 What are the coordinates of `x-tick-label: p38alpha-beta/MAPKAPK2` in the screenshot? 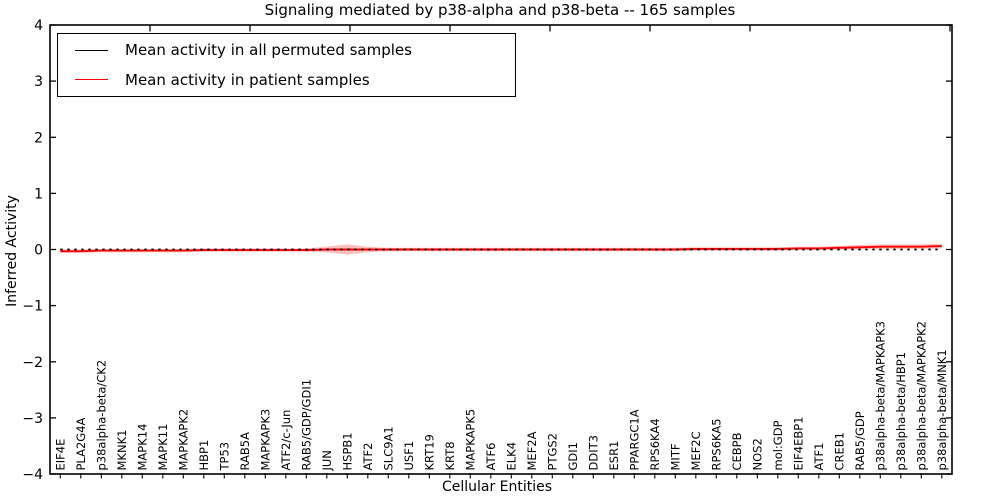 It's located at (921, 396).